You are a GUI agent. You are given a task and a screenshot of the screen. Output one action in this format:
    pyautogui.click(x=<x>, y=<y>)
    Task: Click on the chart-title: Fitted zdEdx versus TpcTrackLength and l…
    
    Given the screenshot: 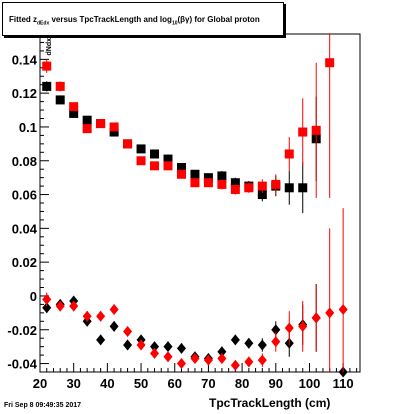 What is the action you would take?
    pyautogui.click(x=134, y=21)
    